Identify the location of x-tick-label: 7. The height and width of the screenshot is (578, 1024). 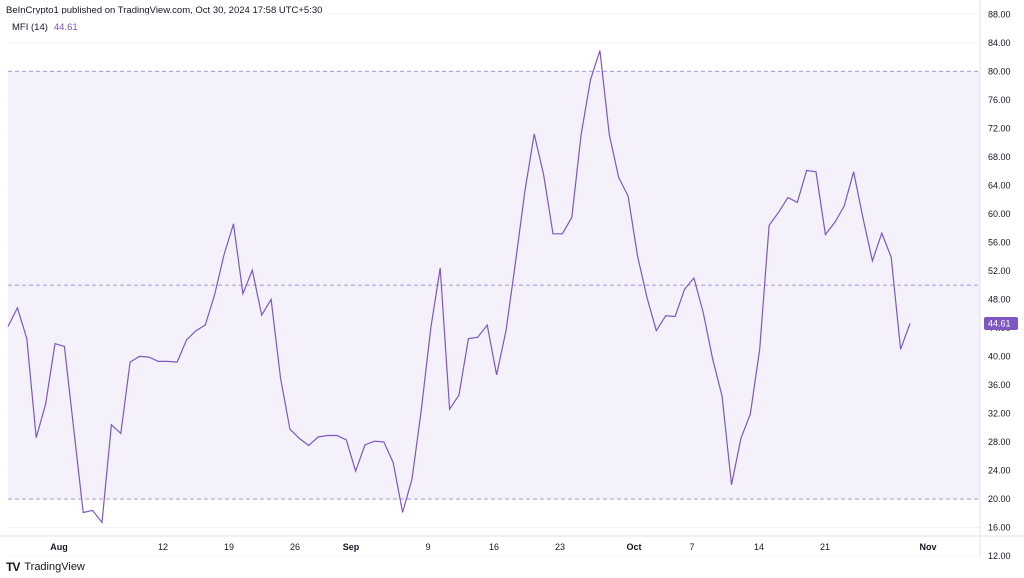
(691, 547).